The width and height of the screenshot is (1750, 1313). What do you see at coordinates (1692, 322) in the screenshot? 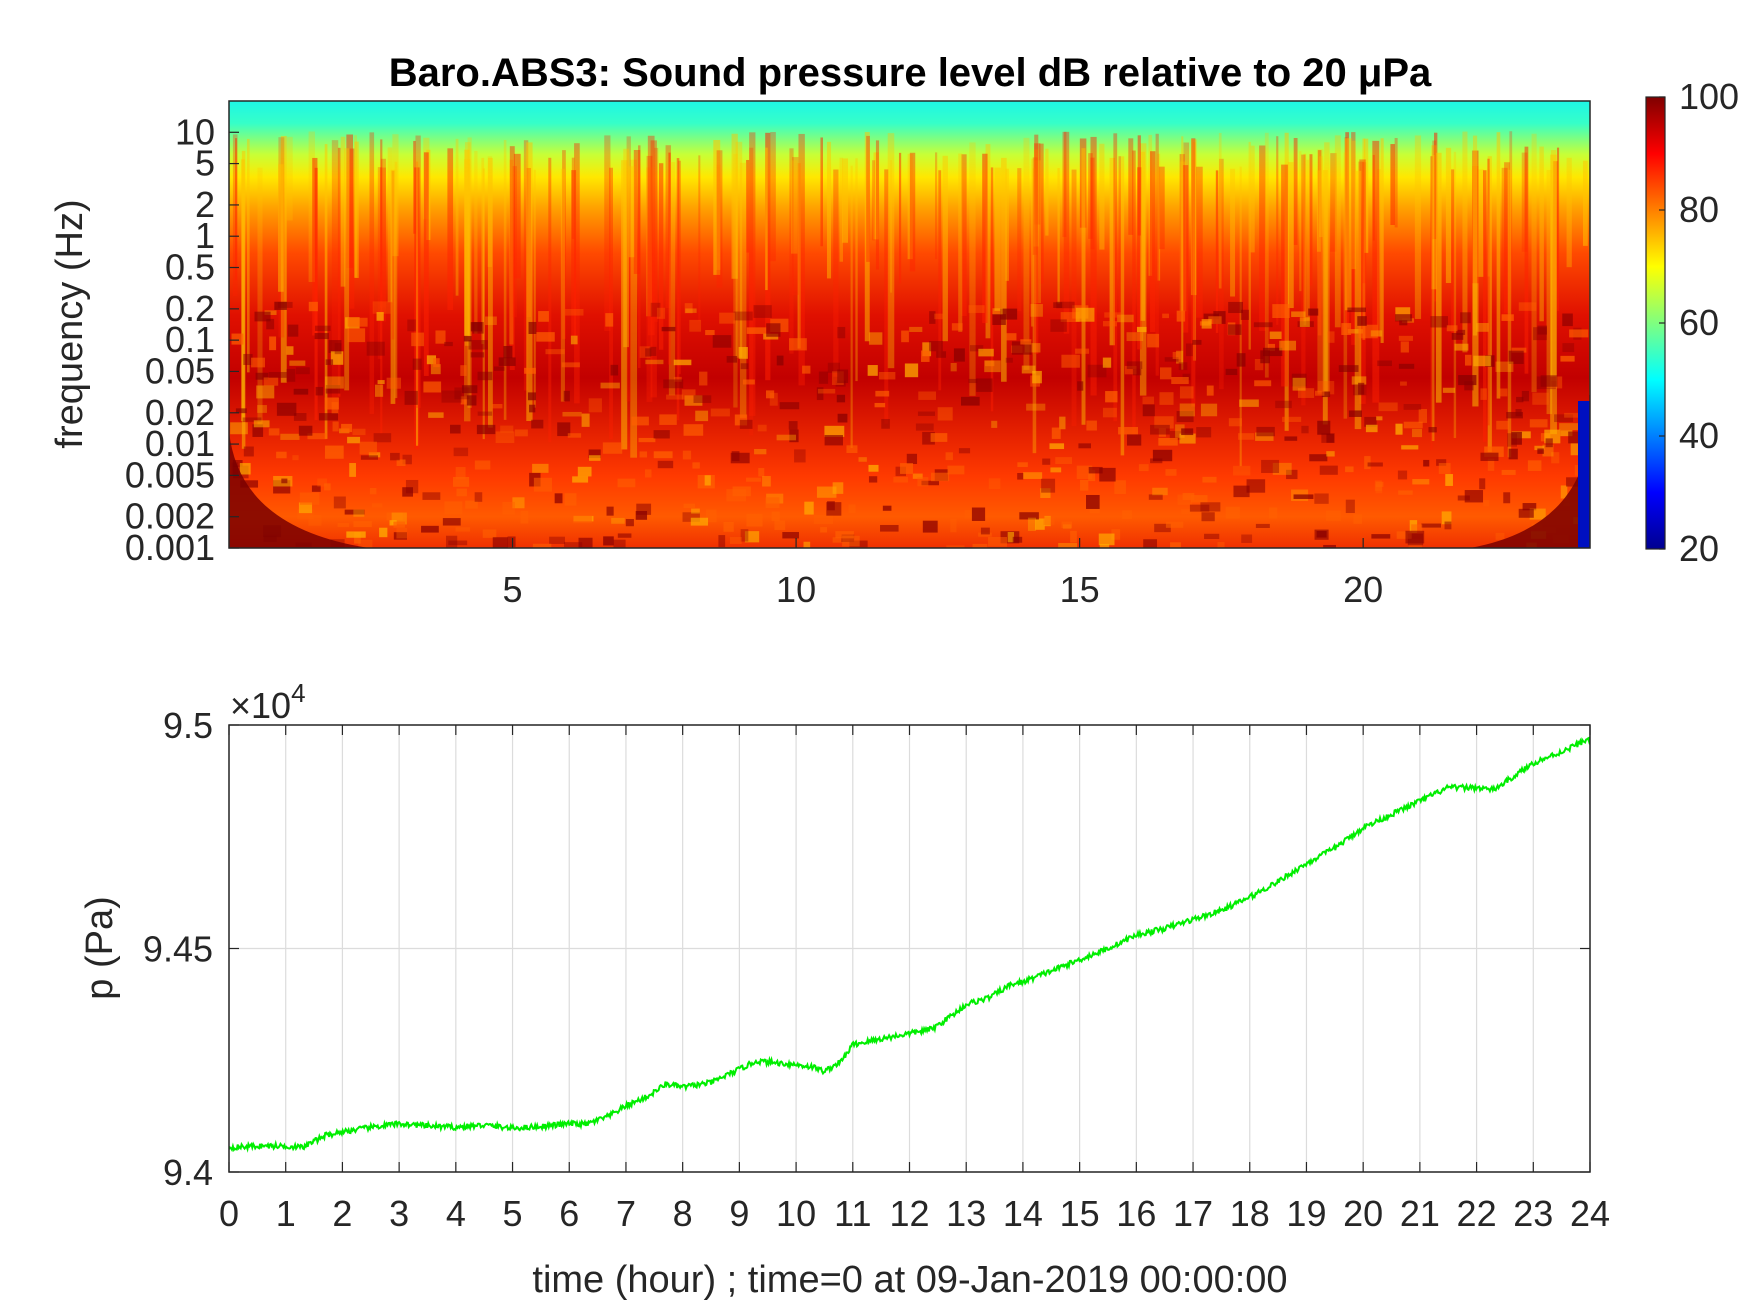
I see `colorbar: 100 80 60 40 20` at bounding box center [1692, 322].